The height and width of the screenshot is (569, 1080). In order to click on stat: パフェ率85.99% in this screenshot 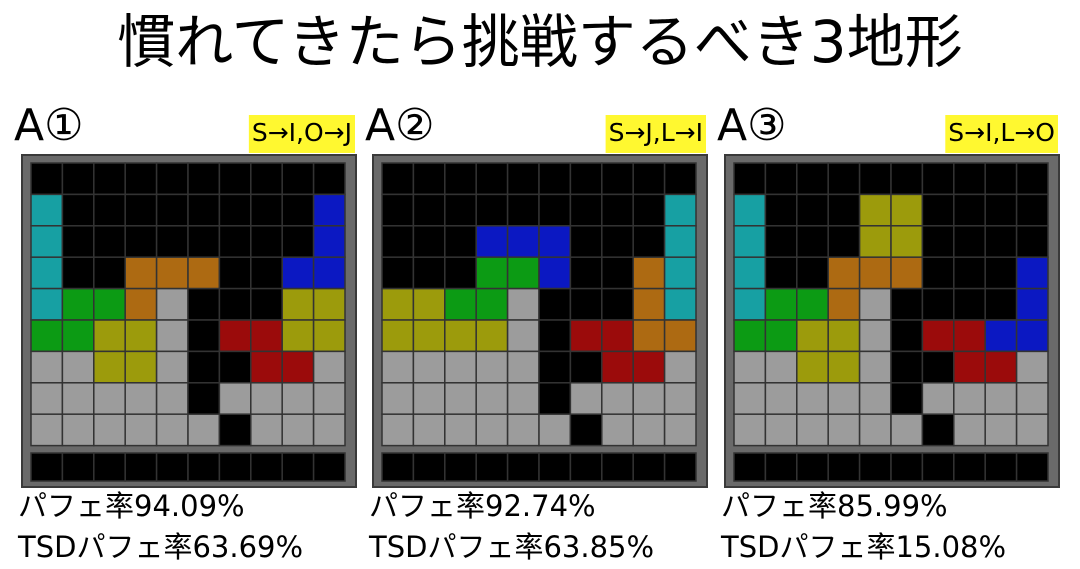, I will do `click(834, 506)`.